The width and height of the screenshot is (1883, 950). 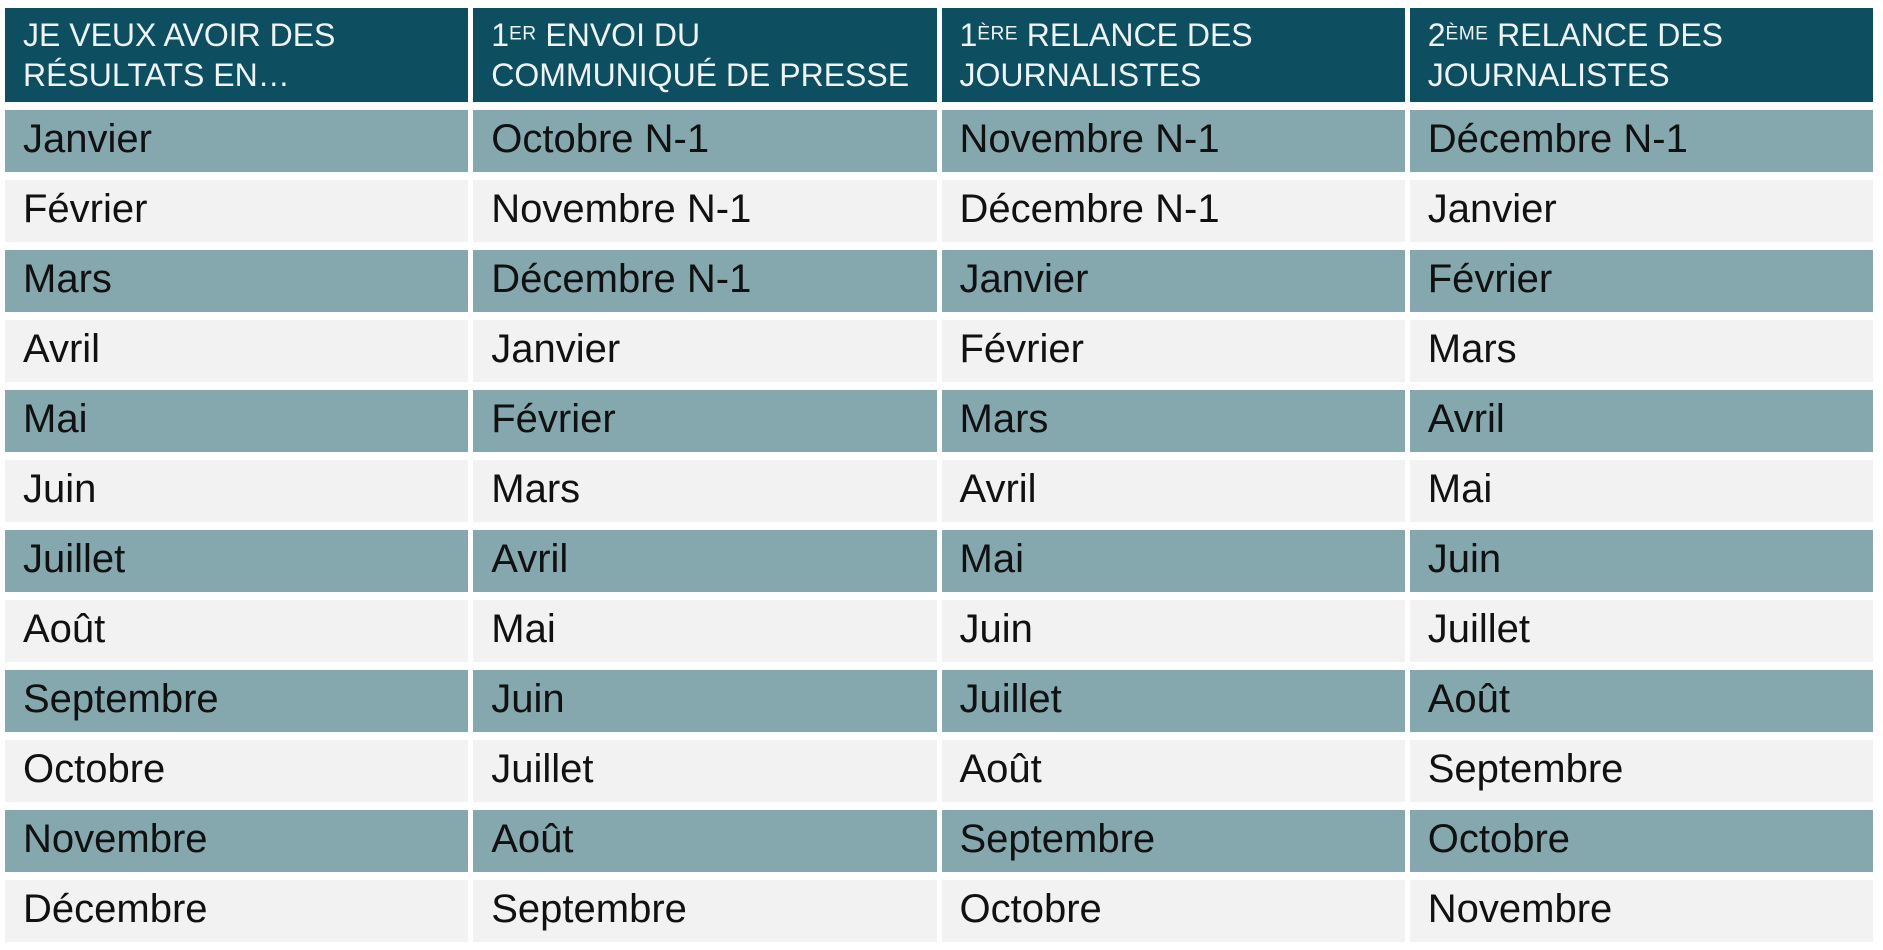 What do you see at coordinates (705, 911) in the screenshot?
I see `cell-press-release-send: Septembre` at bounding box center [705, 911].